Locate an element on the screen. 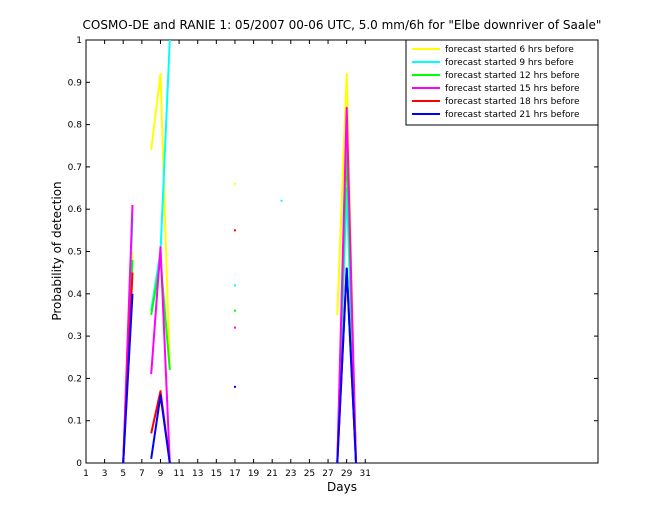 Image resolution: width=660 pixels, height=520 pixels. y-tick-label: 0.8 is located at coordinates (75, 126).